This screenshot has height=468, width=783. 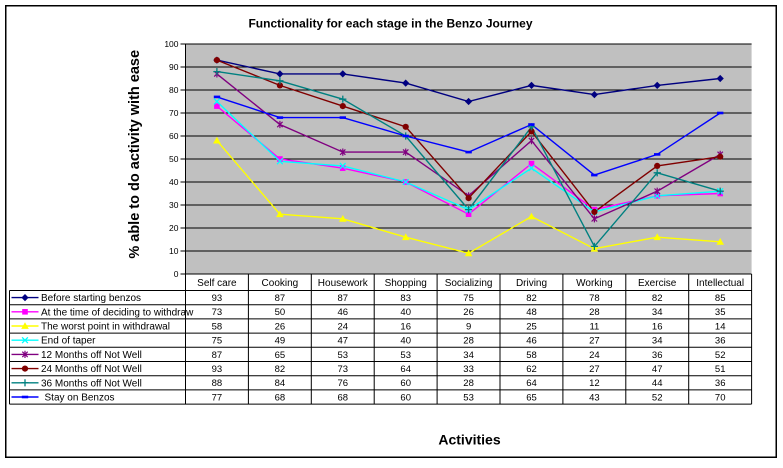 I want to click on svg-text: 51, so click(x=720, y=369).